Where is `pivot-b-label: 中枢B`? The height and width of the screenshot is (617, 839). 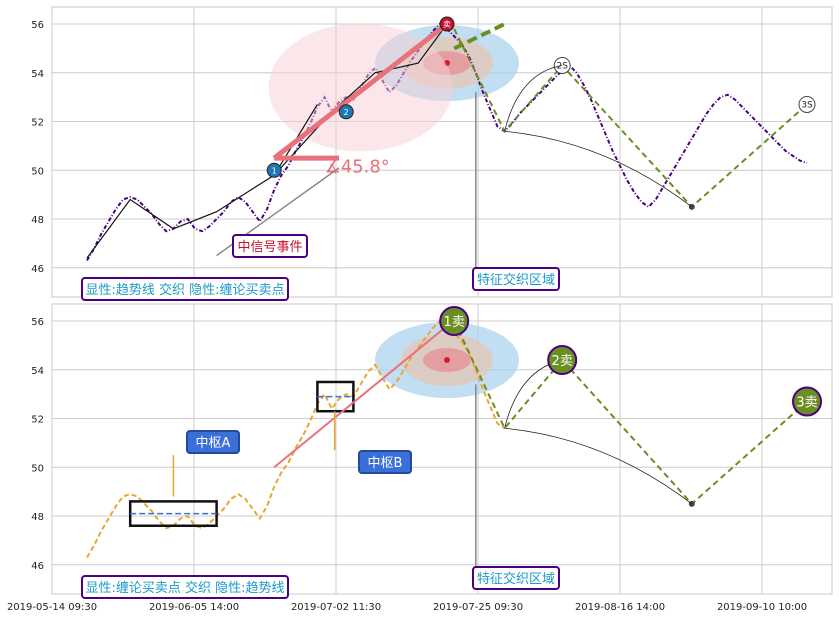 pivot-b-label: 中枢B is located at coordinates (385, 463).